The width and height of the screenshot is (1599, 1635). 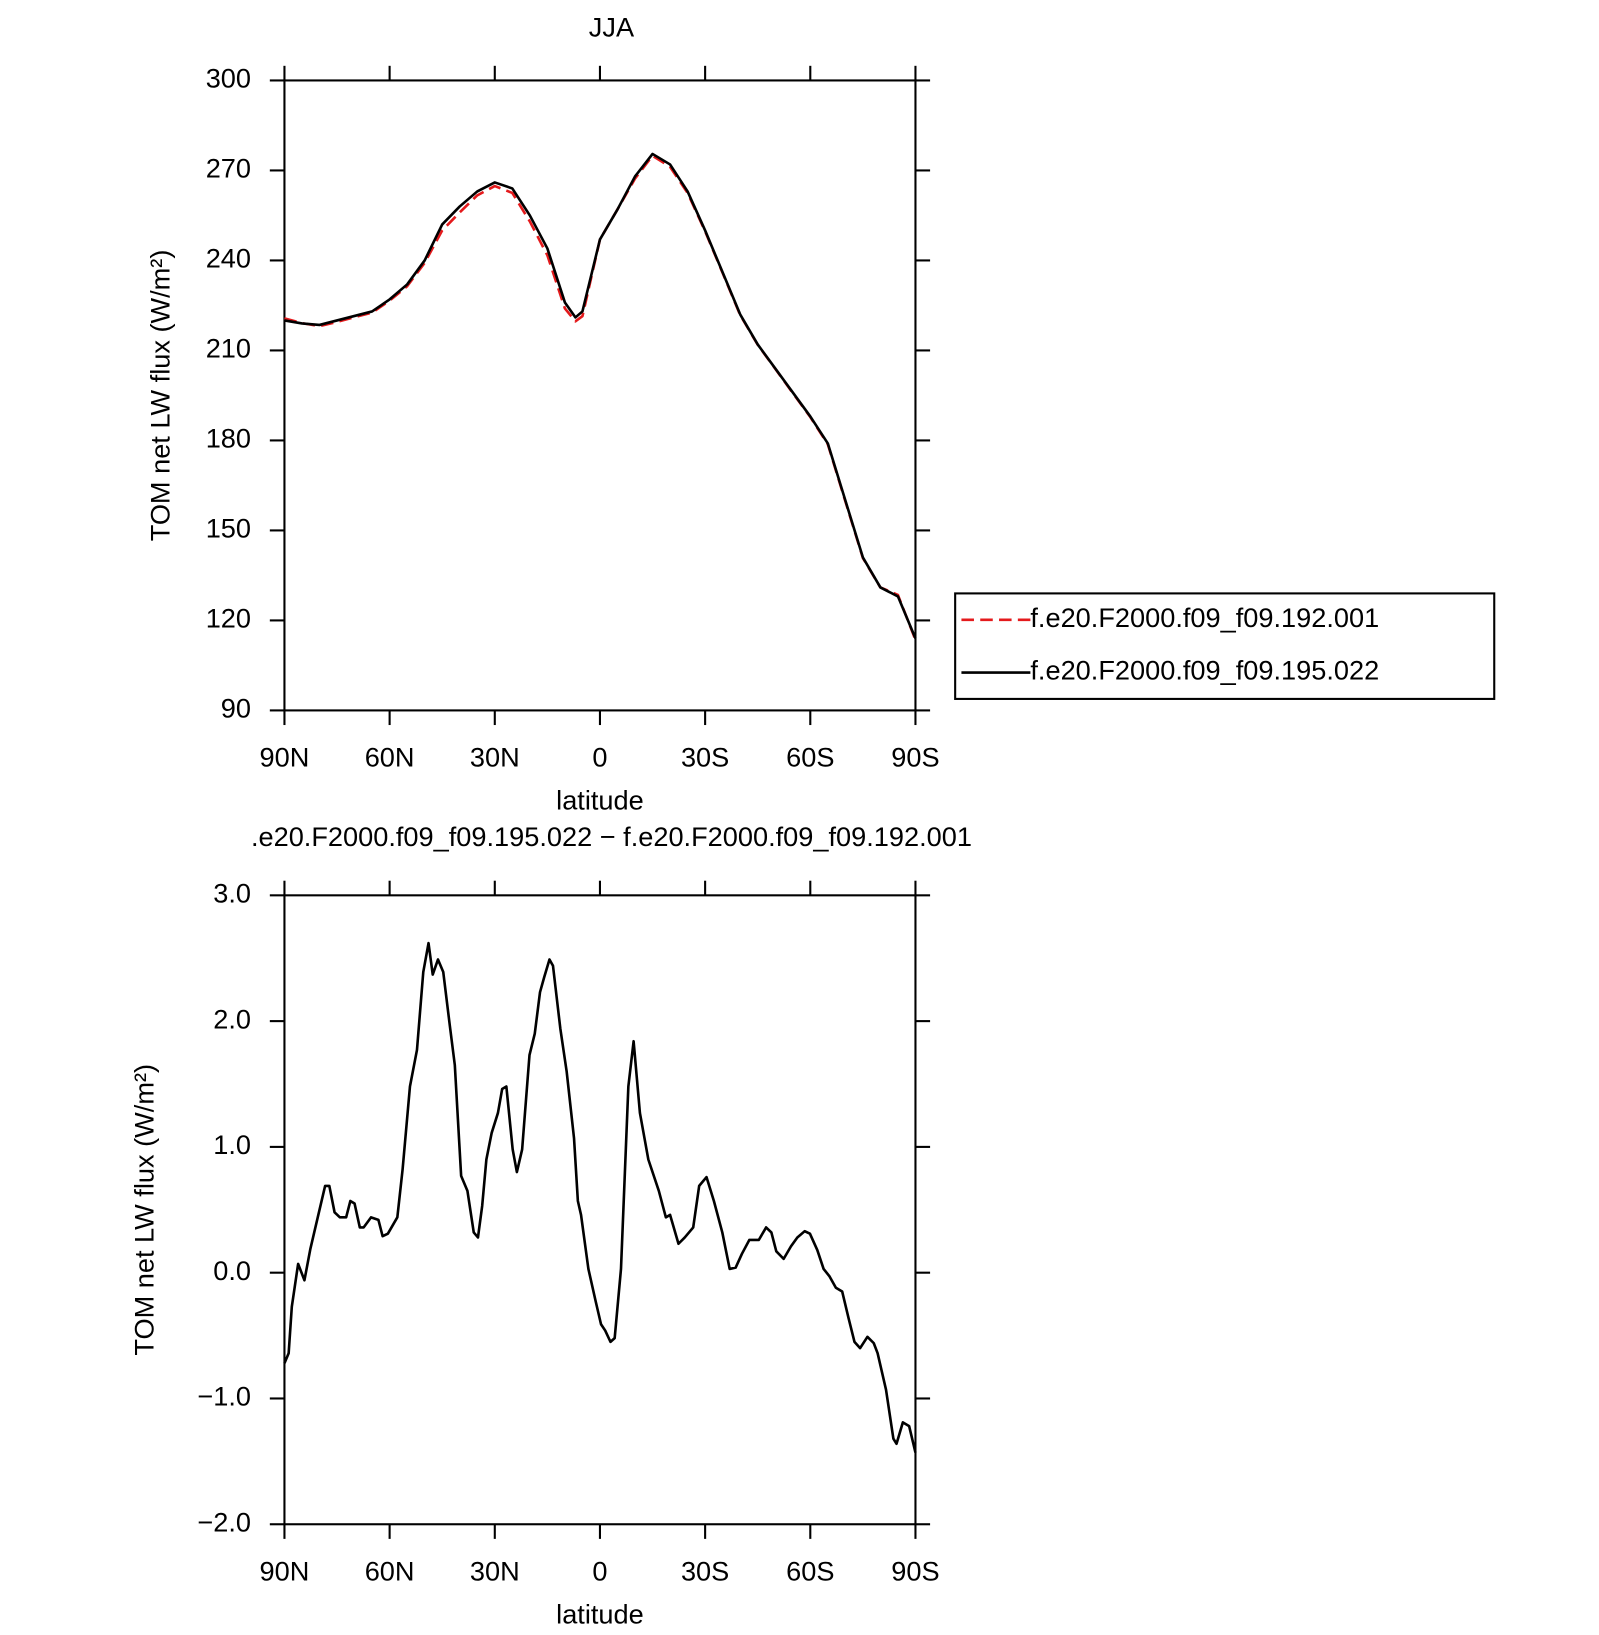 What do you see at coordinates (232, 1018) in the screenshot?
I see `y-tick-label: 2.0` at bounding box center [232, 1018].